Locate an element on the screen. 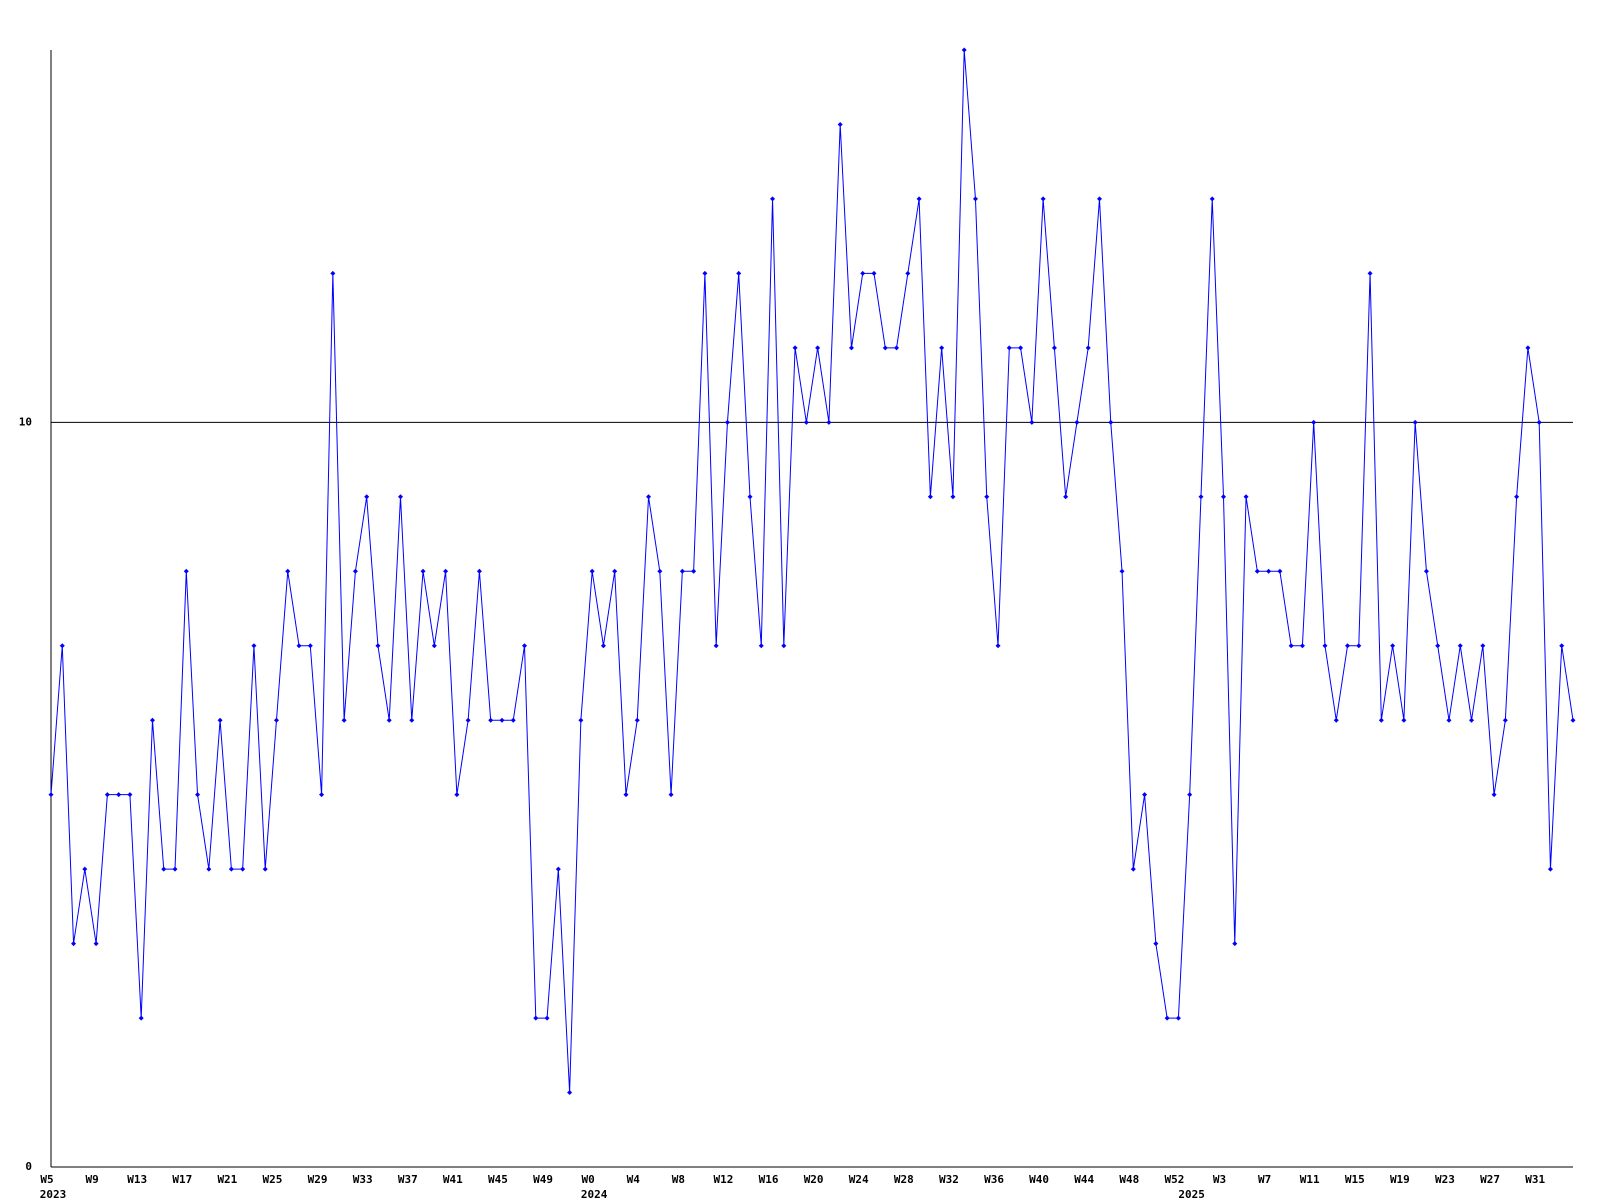 This screenshot has width=1600, height=1200. x-tick-label: W32 is located at coordinates (949, 1179).